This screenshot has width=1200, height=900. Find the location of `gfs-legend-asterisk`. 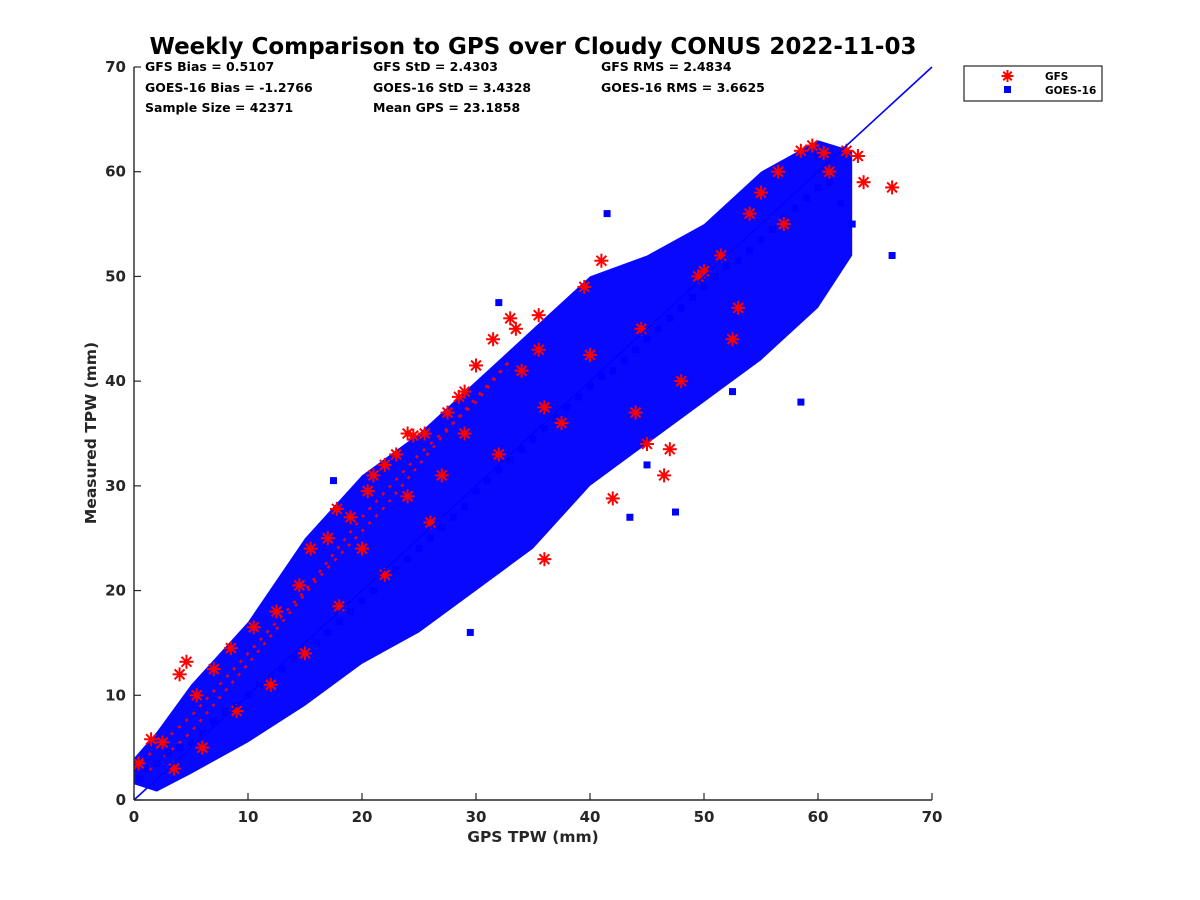

gfs-legend-asterisk is located at coordinates (1007, 76).